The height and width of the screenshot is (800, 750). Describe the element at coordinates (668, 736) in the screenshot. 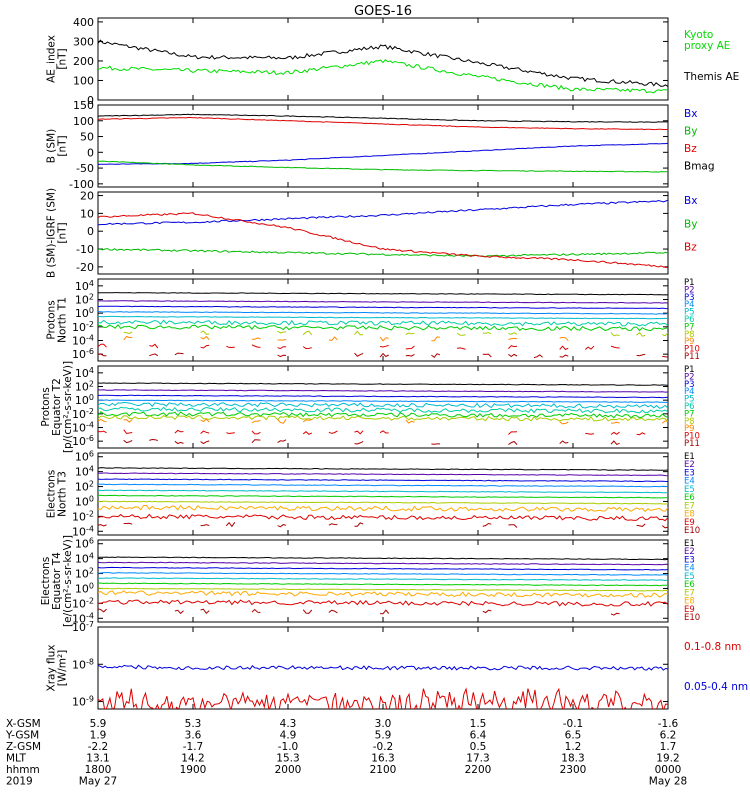

I see `footer-cell: 6.2` at that location.